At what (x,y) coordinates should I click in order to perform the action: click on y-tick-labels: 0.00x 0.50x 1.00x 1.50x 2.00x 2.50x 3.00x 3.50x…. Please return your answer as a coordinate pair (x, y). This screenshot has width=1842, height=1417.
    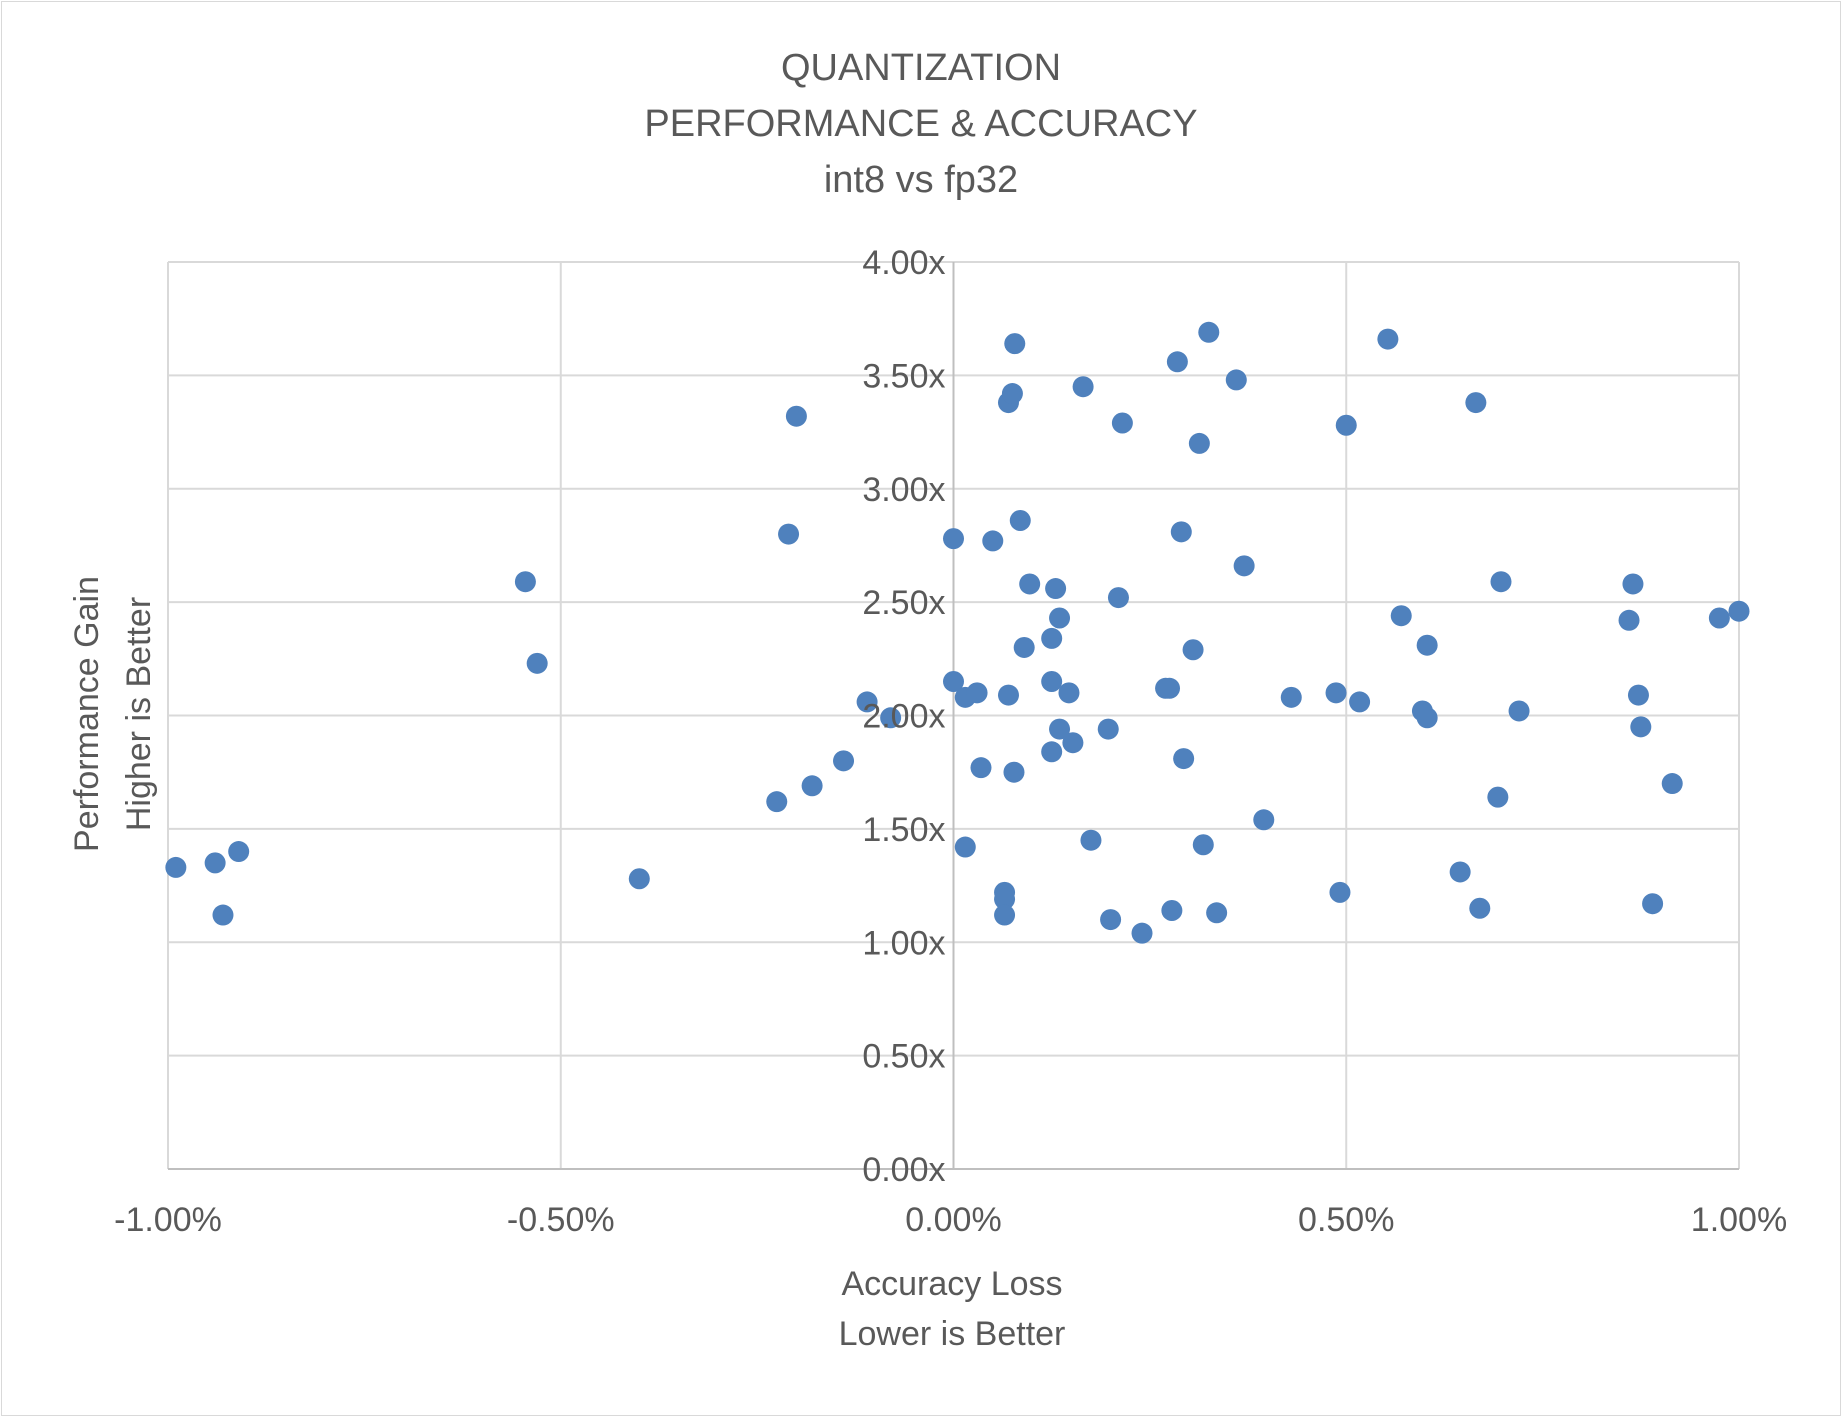
    Looking at the image, I should click on (903, 716).